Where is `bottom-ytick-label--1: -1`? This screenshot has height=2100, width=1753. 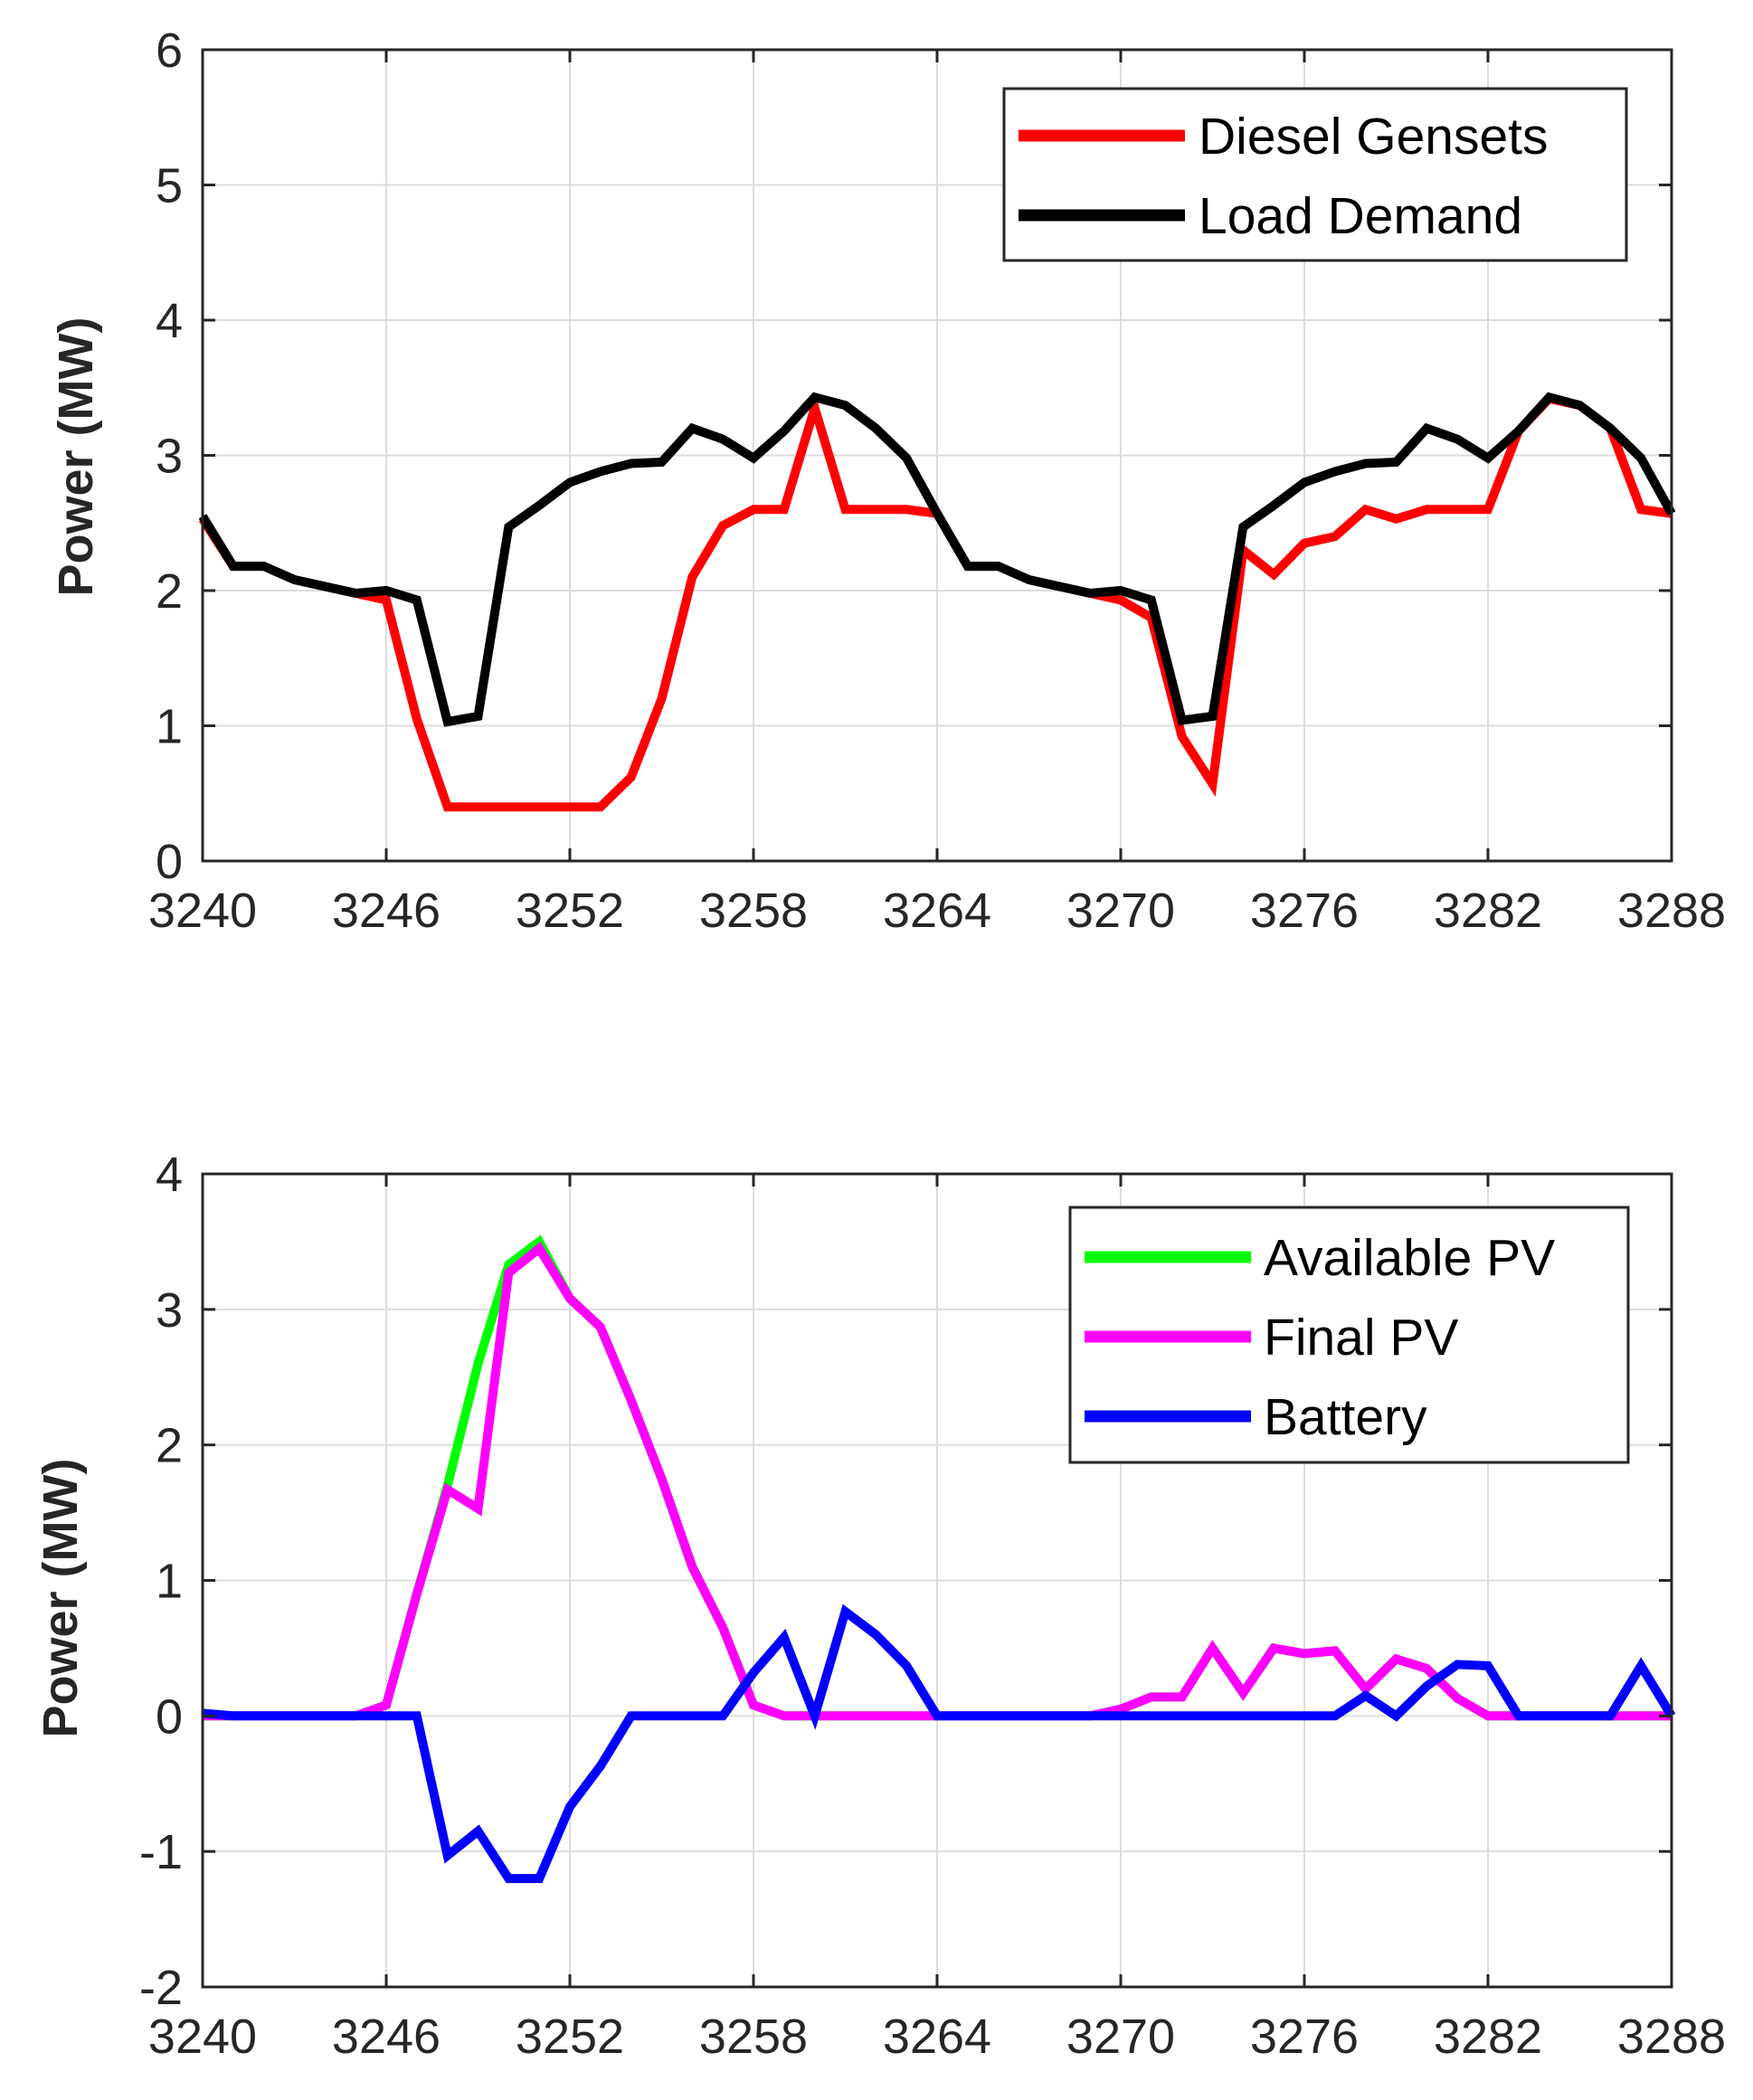
bottom-ytick-label--1: -1 is located at coordinates (161, 1852).